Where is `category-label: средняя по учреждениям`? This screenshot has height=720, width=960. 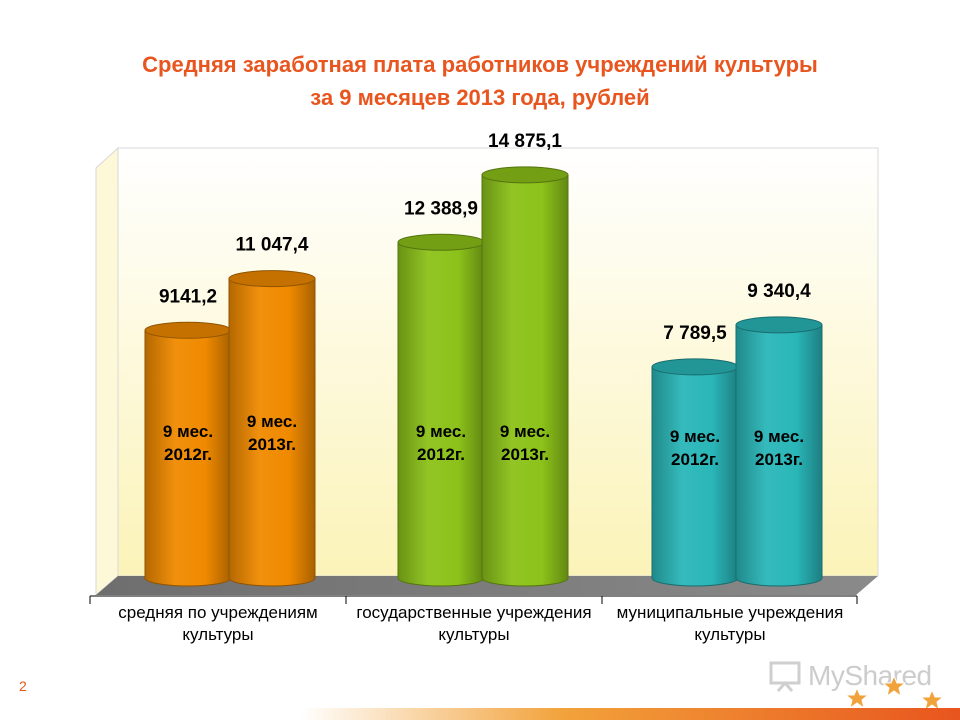
category-label: средняя по учреждениям is located at coordinates (217, 612).